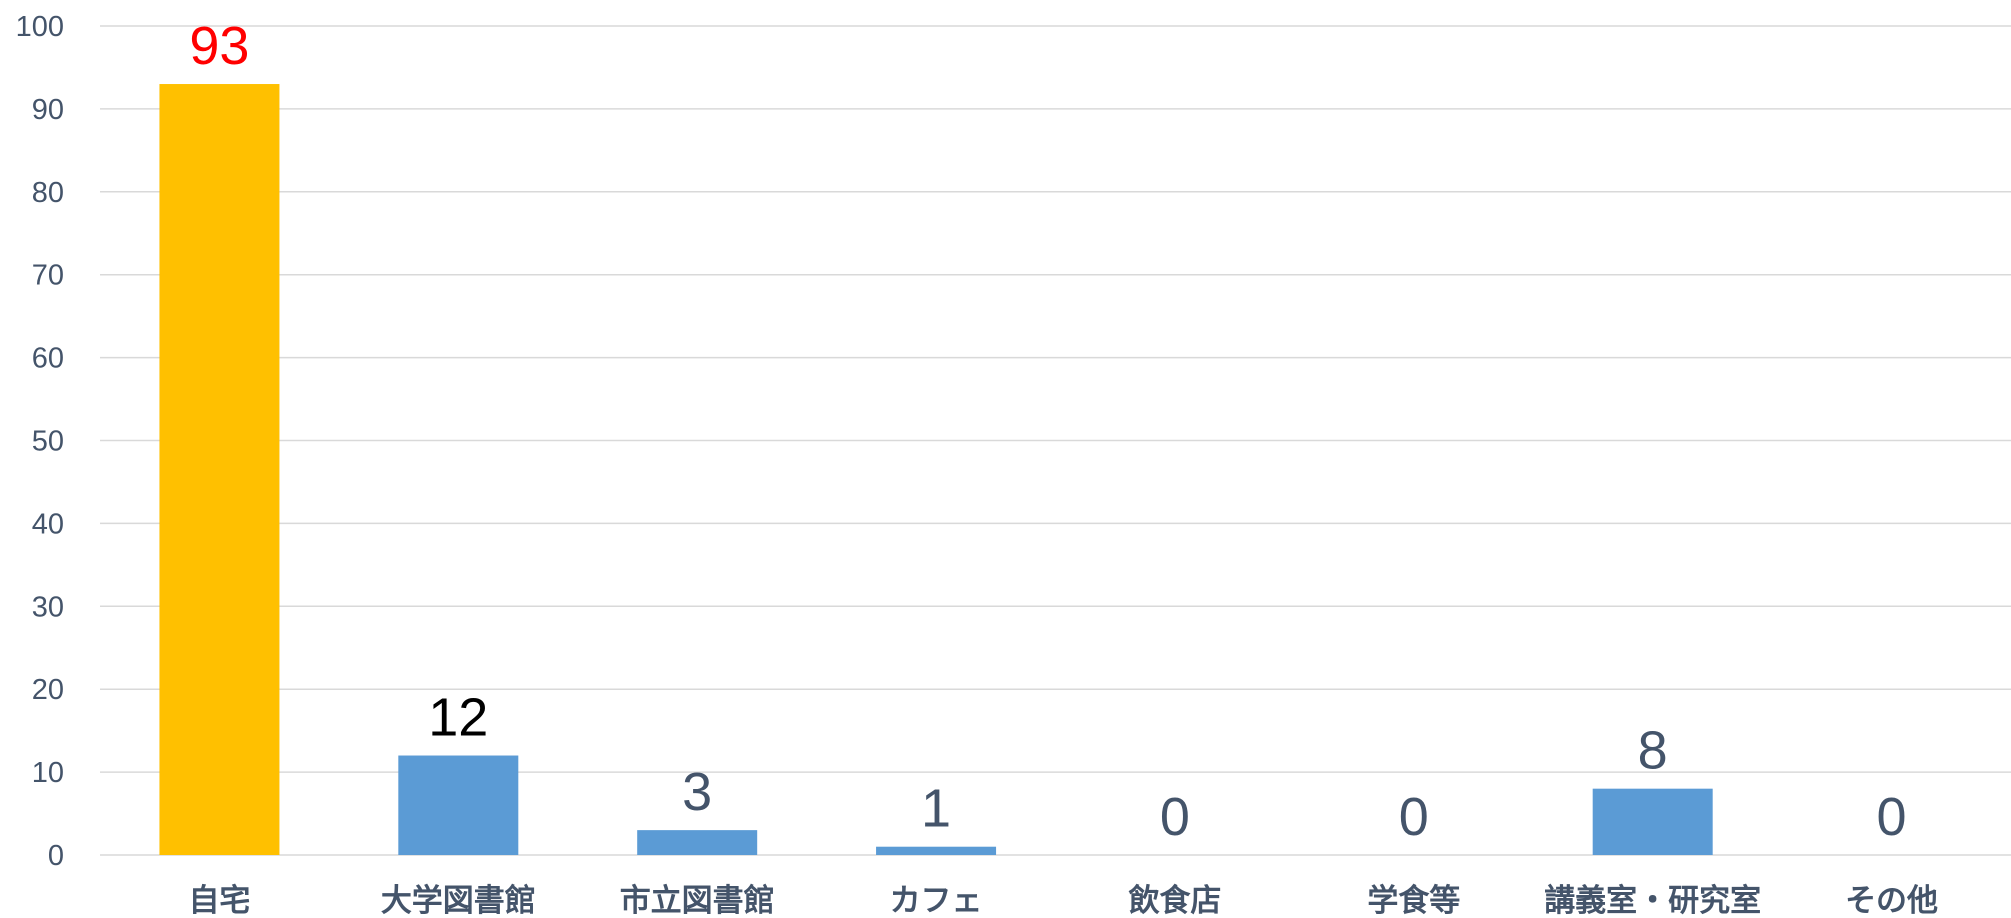 The height and width of the screenshot is (918, 2011). I want to click on y-tick-label: 40, so click(48, 524).